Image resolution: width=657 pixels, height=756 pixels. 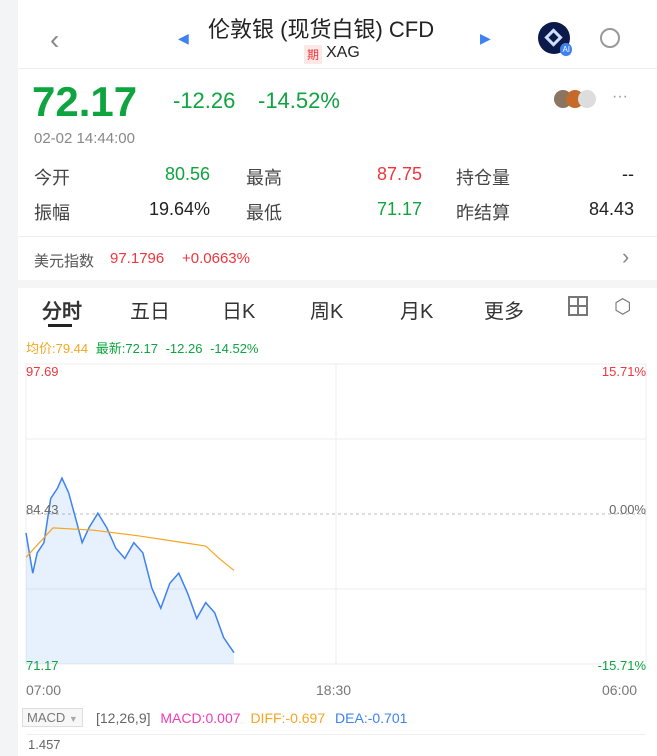 What do you see at coordinates (85, 101) in the screenshot?
I see `last-price: 72.17` at bounding box center [85, 101].